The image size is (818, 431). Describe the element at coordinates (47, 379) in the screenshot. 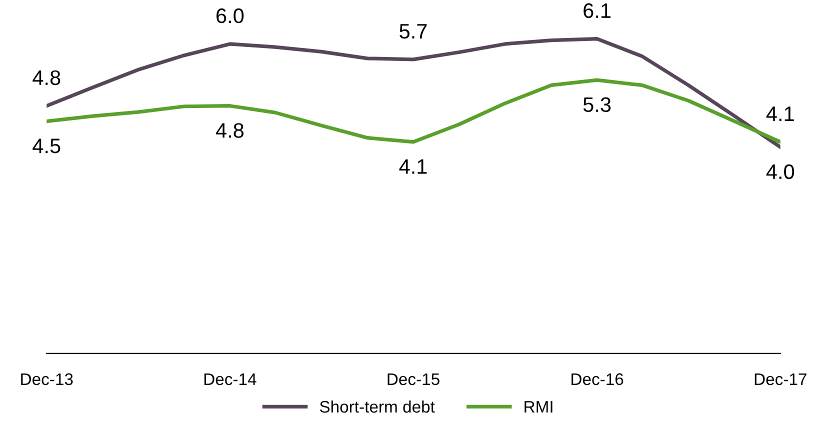

I see `x-tick-label: Dec-13` at that location.